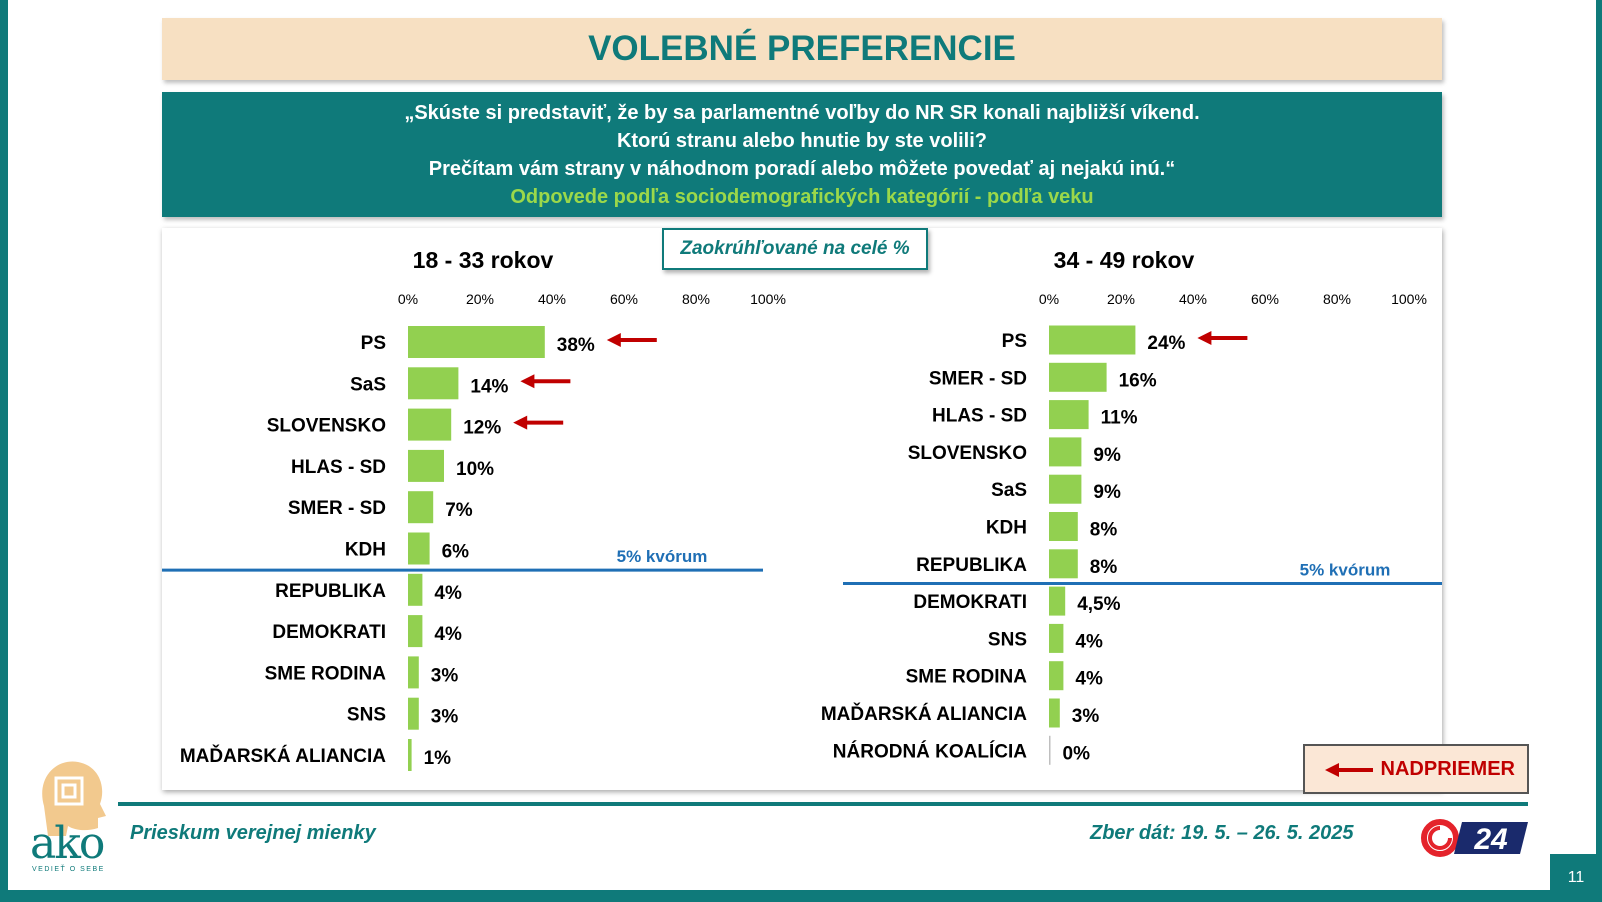  I want to click on footer-divider, so click(823, 804).